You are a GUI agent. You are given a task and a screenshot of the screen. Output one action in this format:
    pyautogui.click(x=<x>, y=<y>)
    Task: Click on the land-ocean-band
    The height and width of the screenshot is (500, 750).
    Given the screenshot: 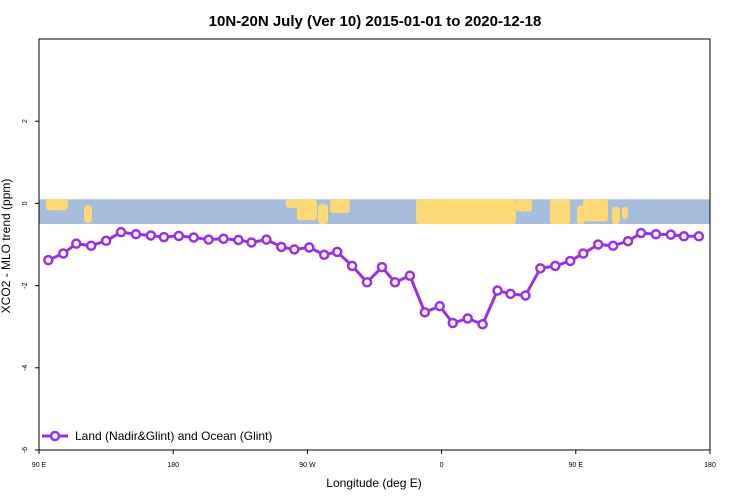 What is the action you would take?
    pyautogui.click(x=374, y=211)
    